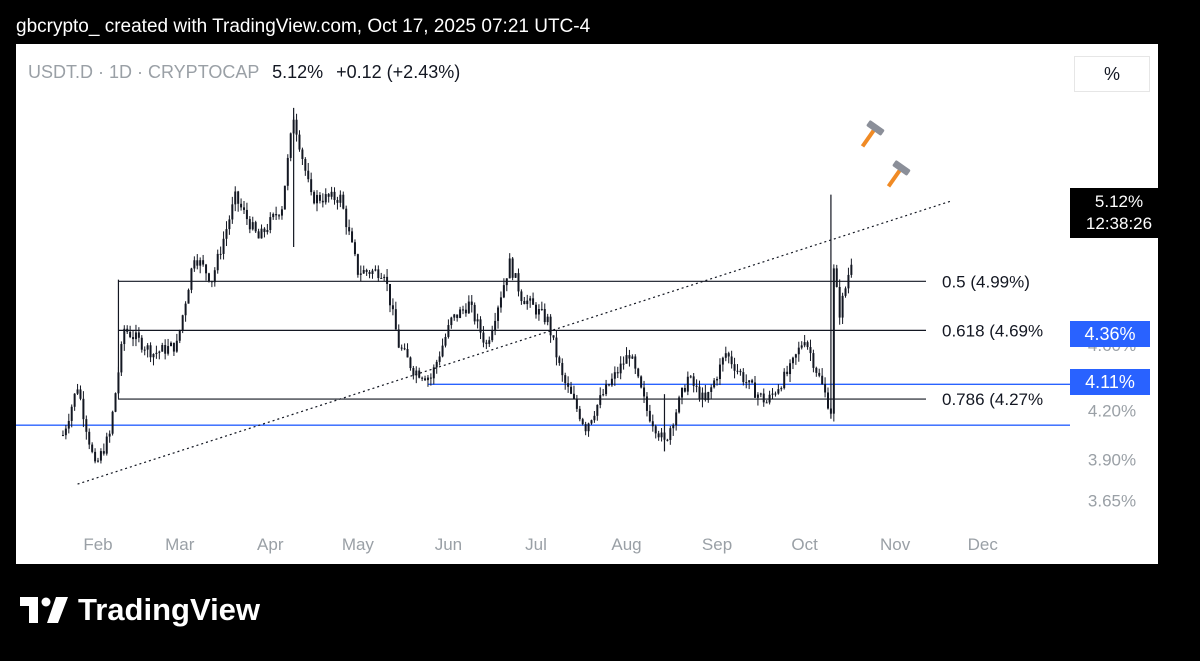  I want to click on price-tag-4-11: 4.11%, so click(1110, 382).